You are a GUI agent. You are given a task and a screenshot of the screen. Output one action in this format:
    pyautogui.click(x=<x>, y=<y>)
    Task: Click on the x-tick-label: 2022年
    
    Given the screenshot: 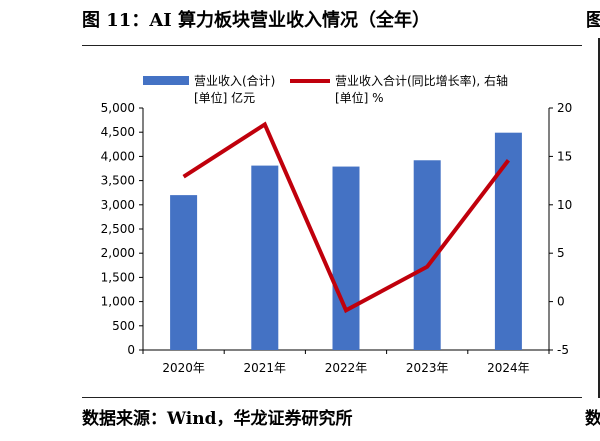 What is the action you would take?
    pyautogui.click(x=346, y=368)
    